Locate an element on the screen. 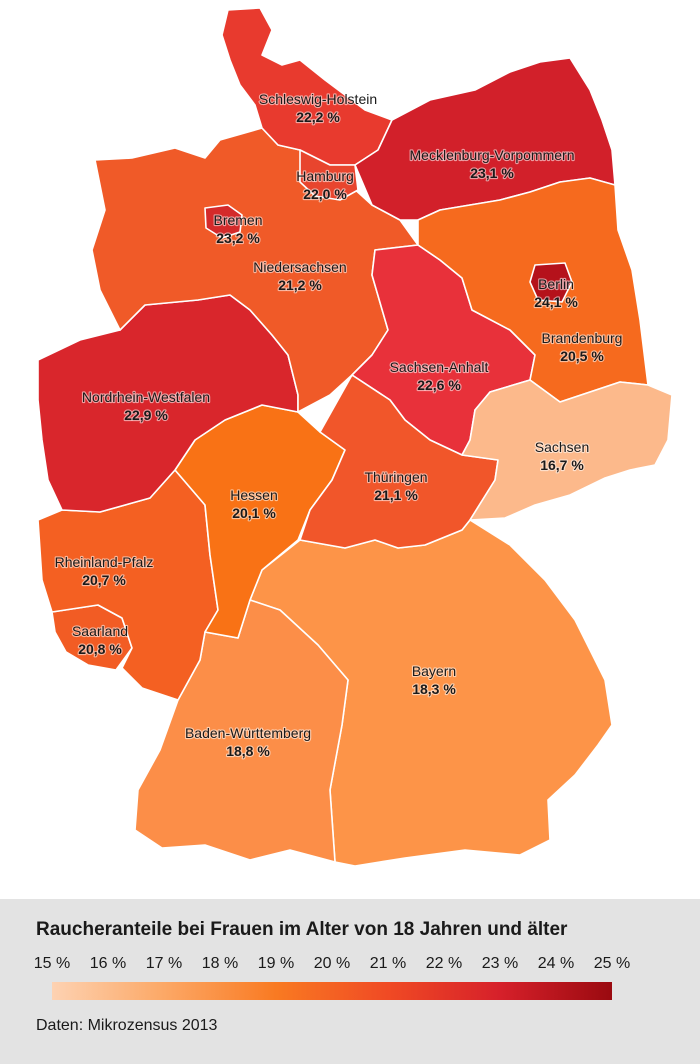 The width and height of the screenshot is (700, 1064). scale-tick: 19 % is located at coordinates (276, 963).